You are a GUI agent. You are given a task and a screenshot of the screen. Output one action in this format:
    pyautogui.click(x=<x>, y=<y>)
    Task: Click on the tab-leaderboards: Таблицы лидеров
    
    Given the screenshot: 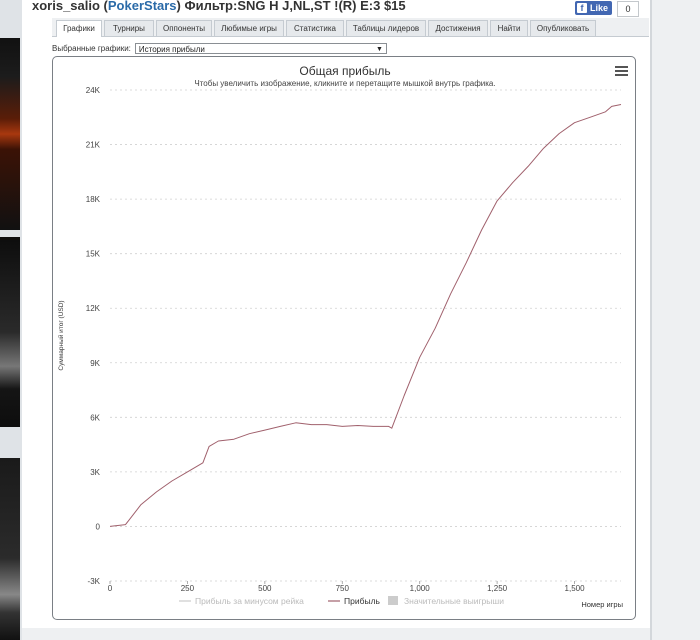 What is the action you would take?
    pyautogui.click(x=386, y=28)
    